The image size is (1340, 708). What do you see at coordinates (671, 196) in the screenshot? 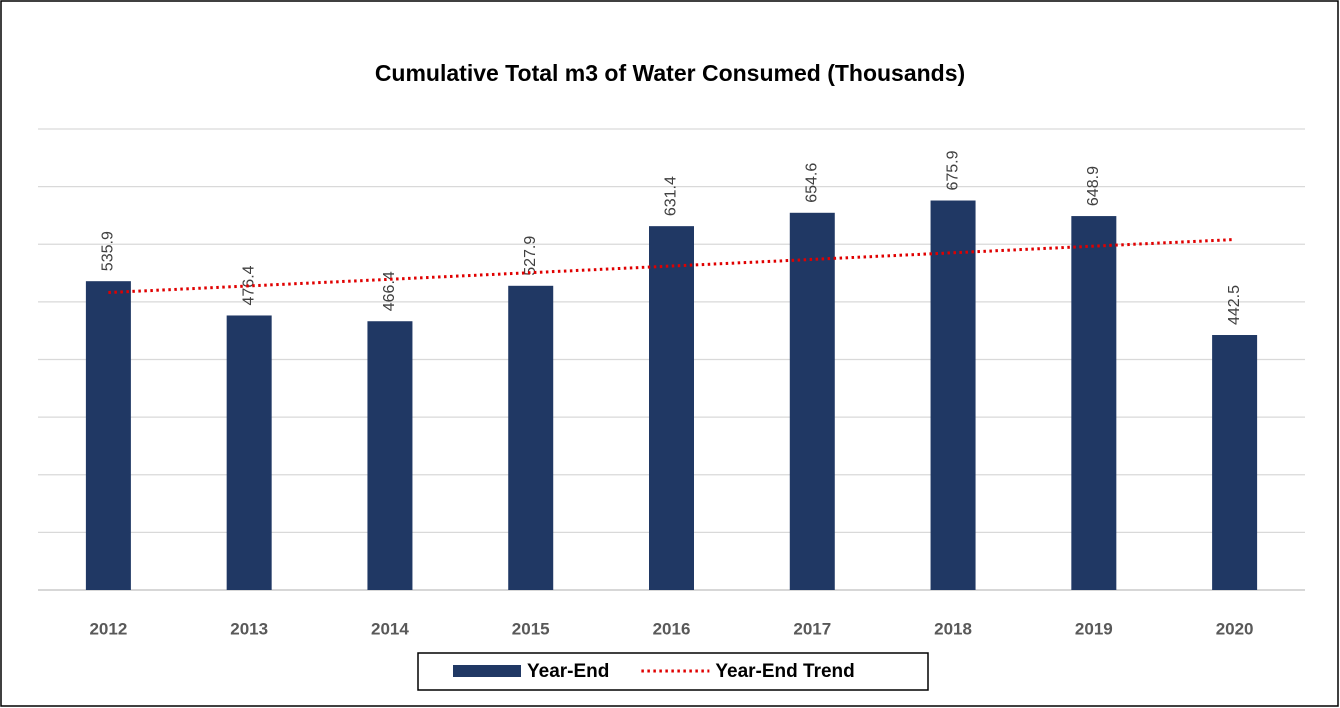
I see `data-label: 631.4` at bounding box center [671, 196].